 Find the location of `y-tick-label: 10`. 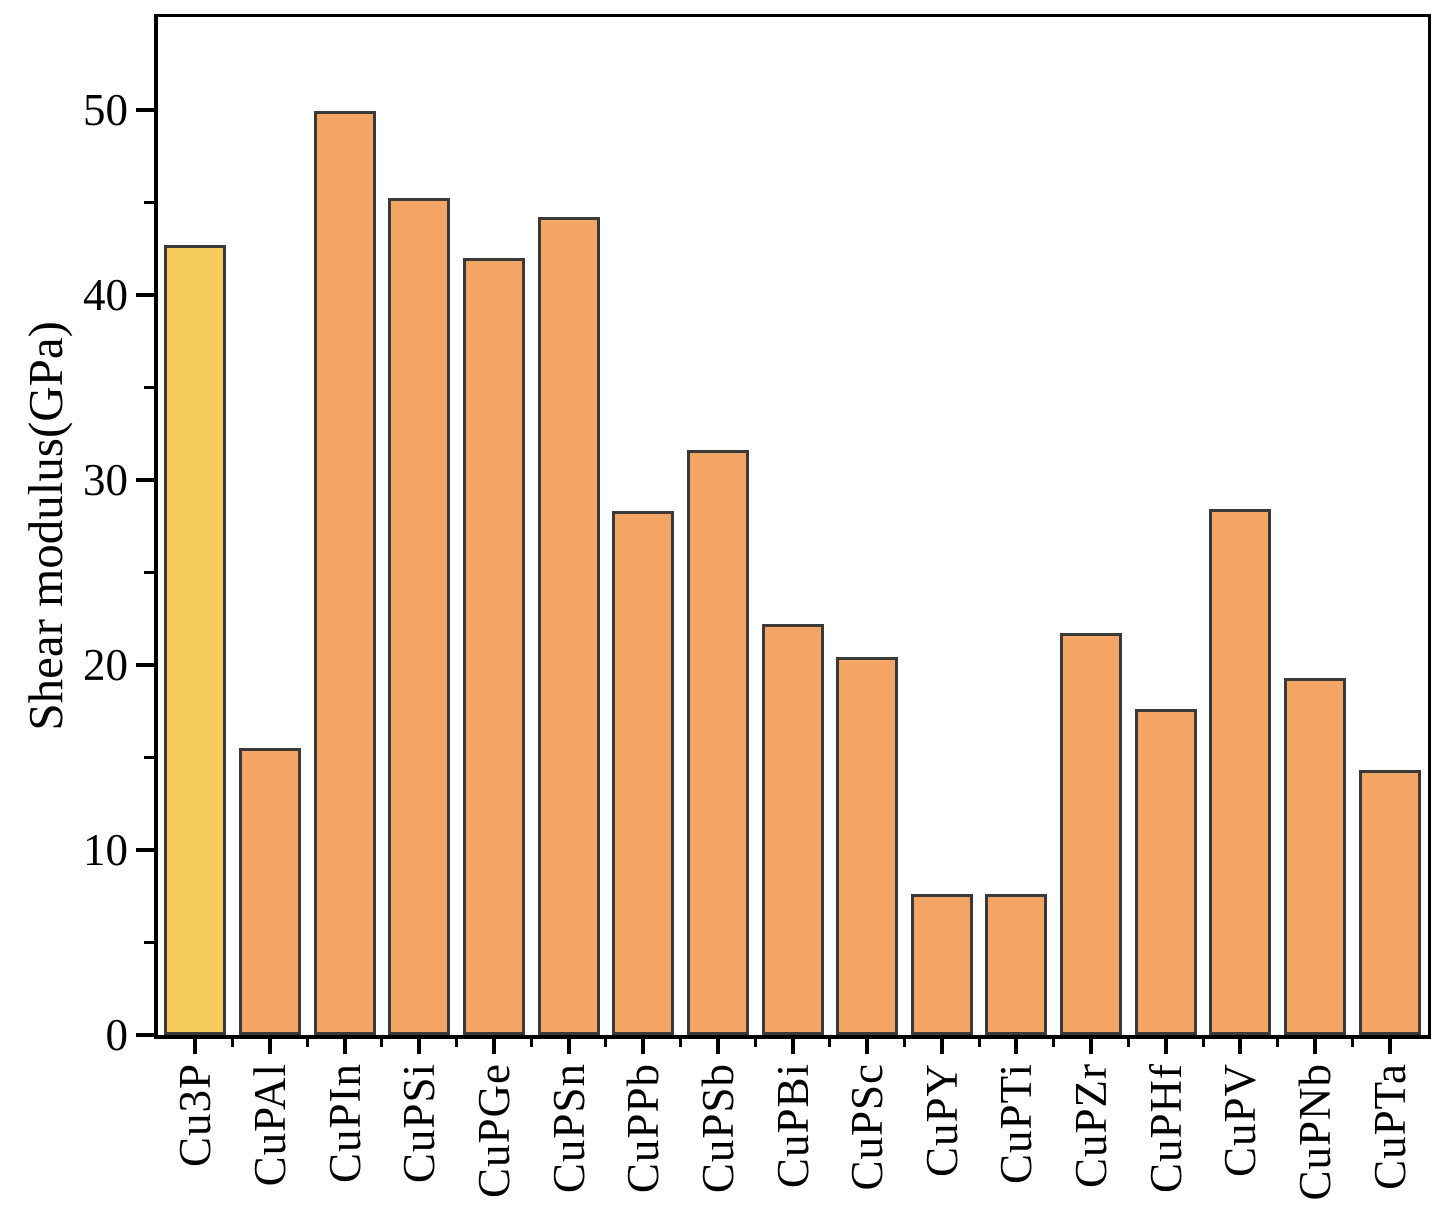

y-tick-label: 10 is located at coordinates (105, 849).